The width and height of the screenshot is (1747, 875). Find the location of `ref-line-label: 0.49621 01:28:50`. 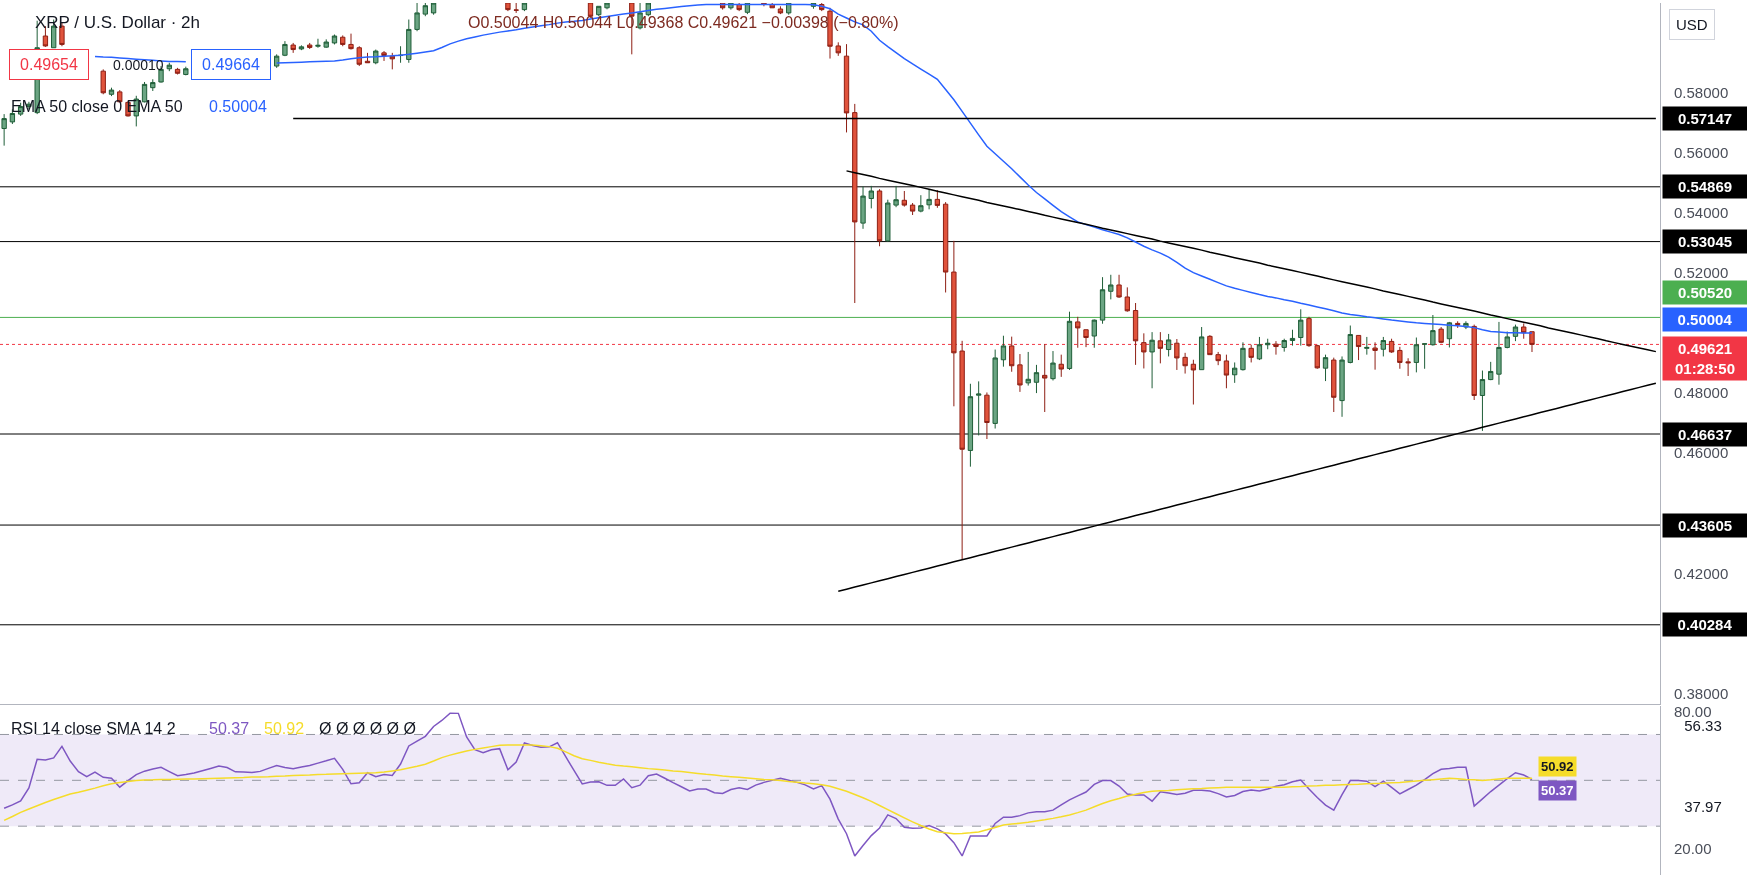

ref-line-label: 0.49621 01:28:50 is located at coordinates (1705, 358).